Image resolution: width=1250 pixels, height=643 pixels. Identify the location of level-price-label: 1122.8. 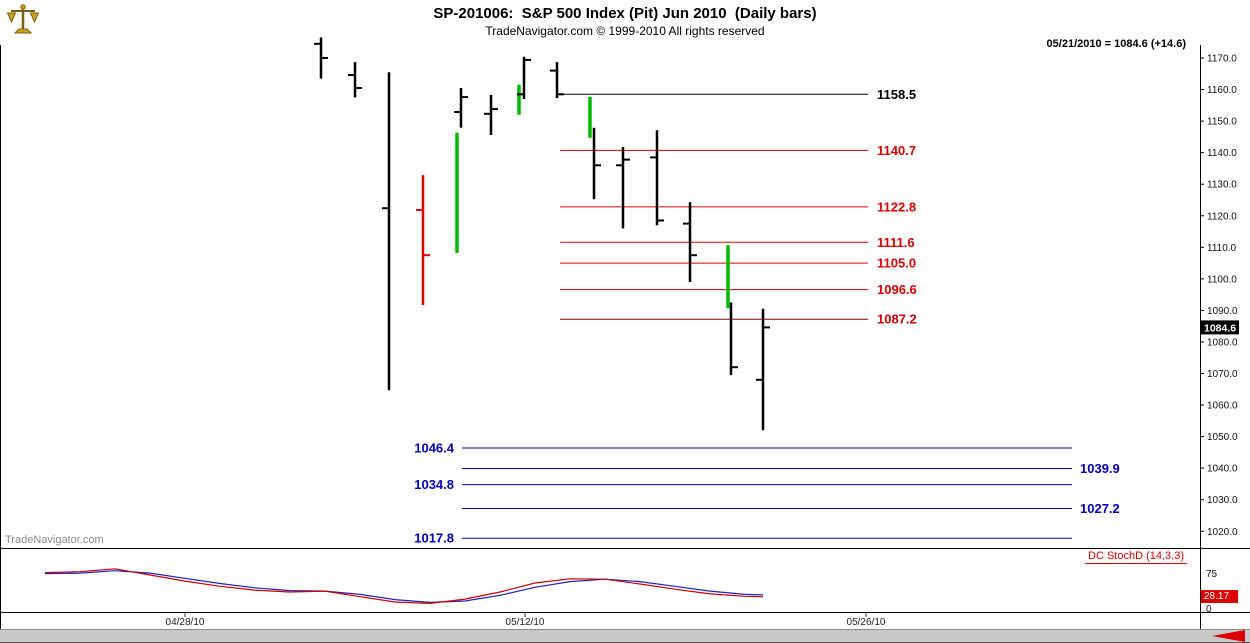
(896, 206).